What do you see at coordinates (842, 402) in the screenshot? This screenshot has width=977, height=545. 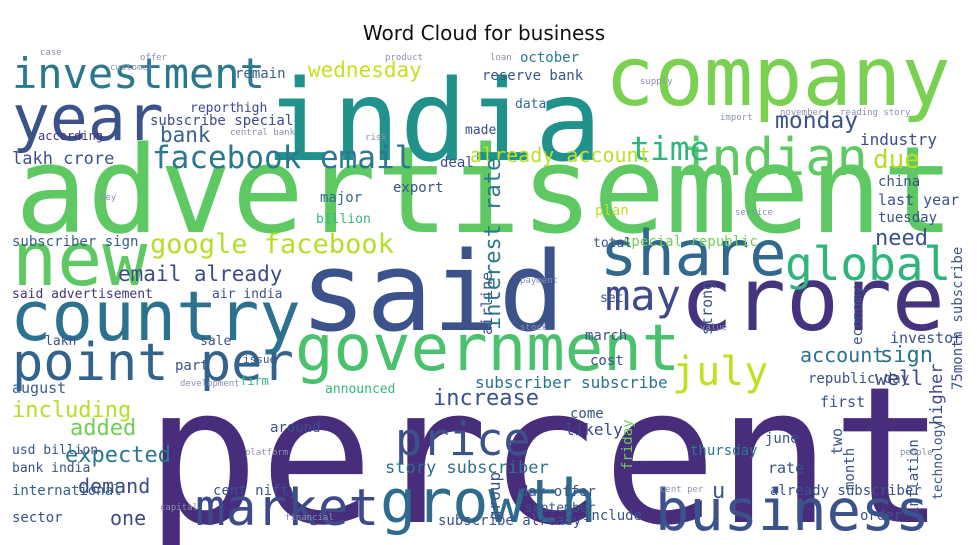 I see `word: first` at bounding box center [842, 402].